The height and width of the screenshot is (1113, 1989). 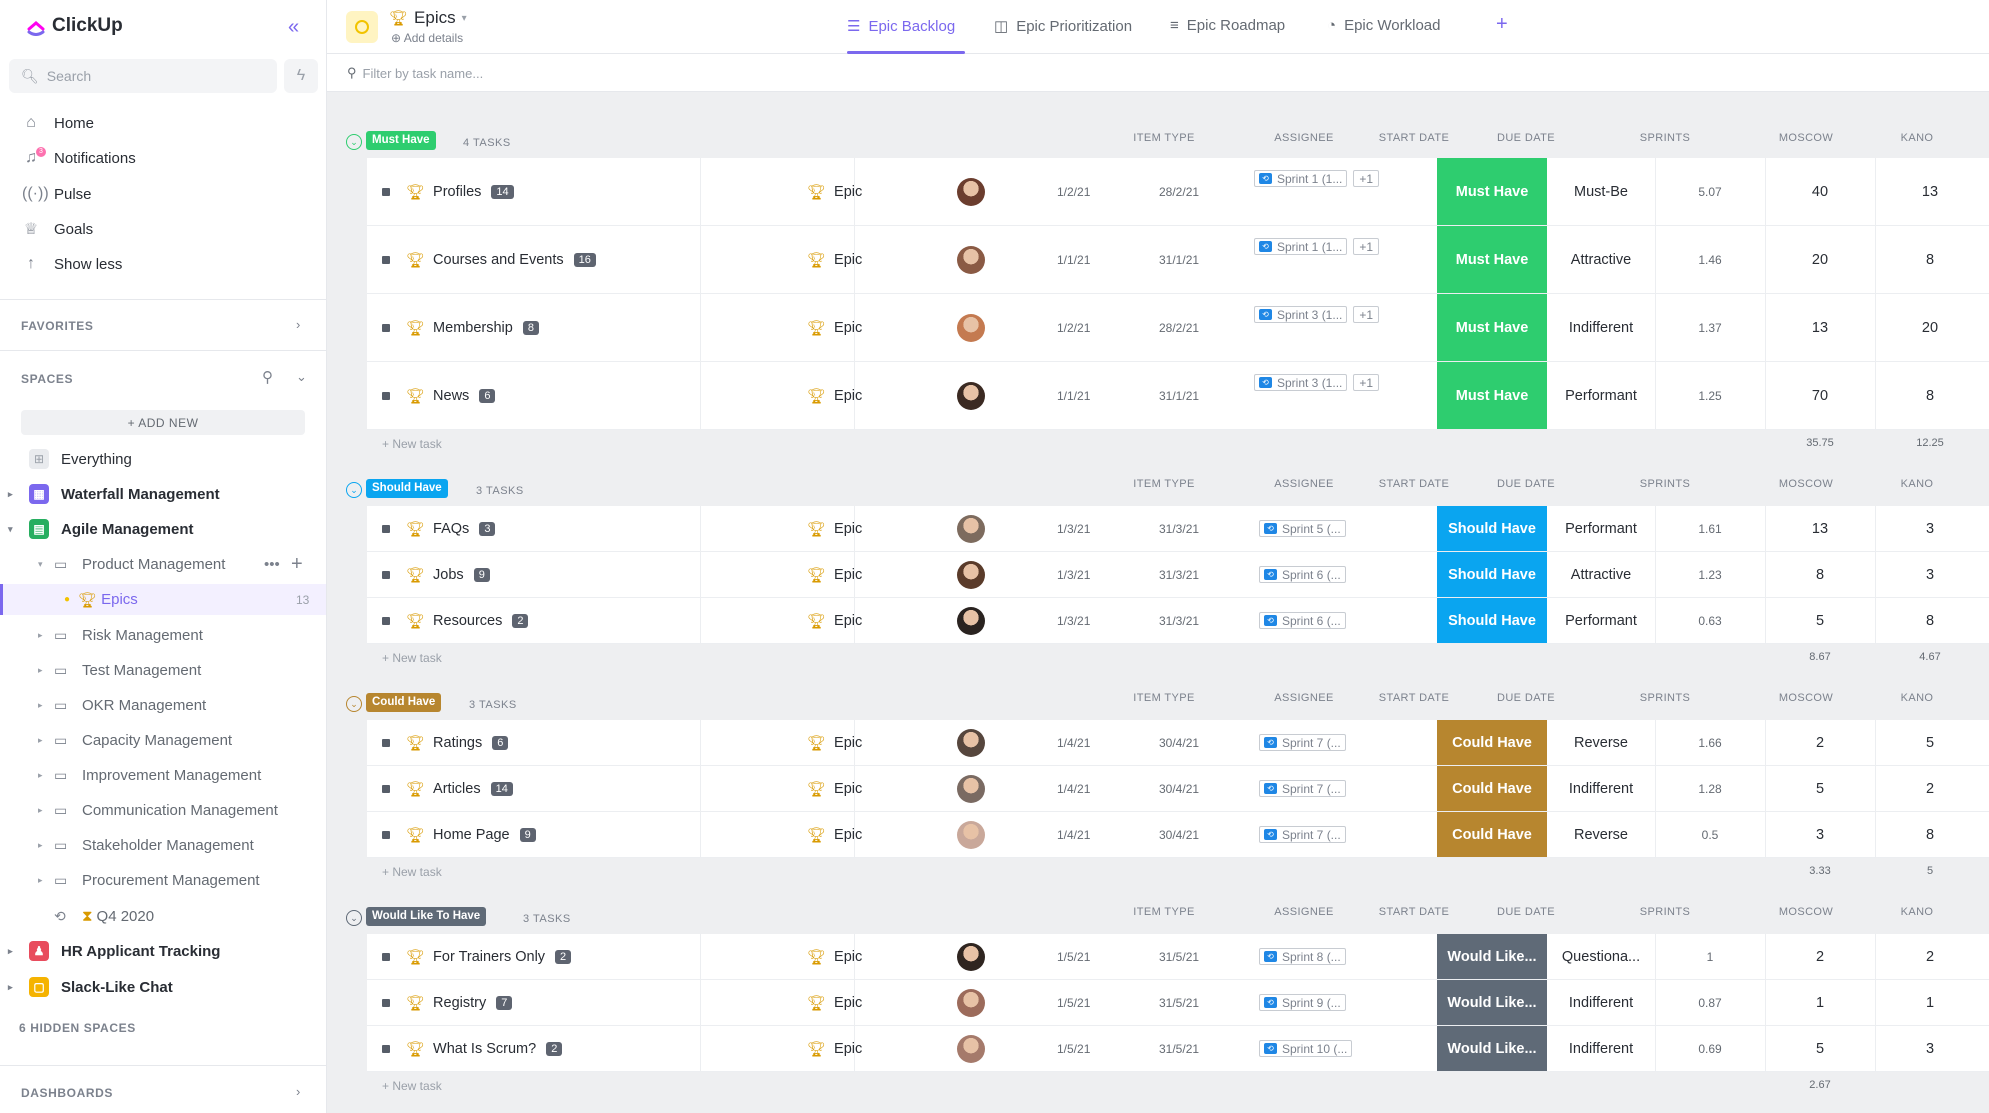 I want to click on add-icon: +, so click(x=297, y=563).